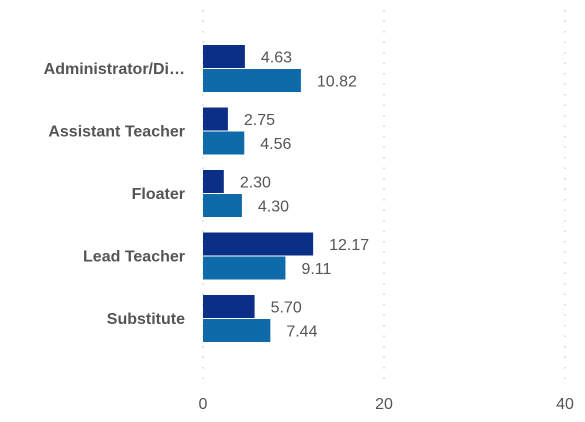 This screenshot has width=585, height=422. What do you see at coordinates (316, 269) in the screenshot?
I see `value-label-3-1: 9.11` at bounding box center [316, 269].